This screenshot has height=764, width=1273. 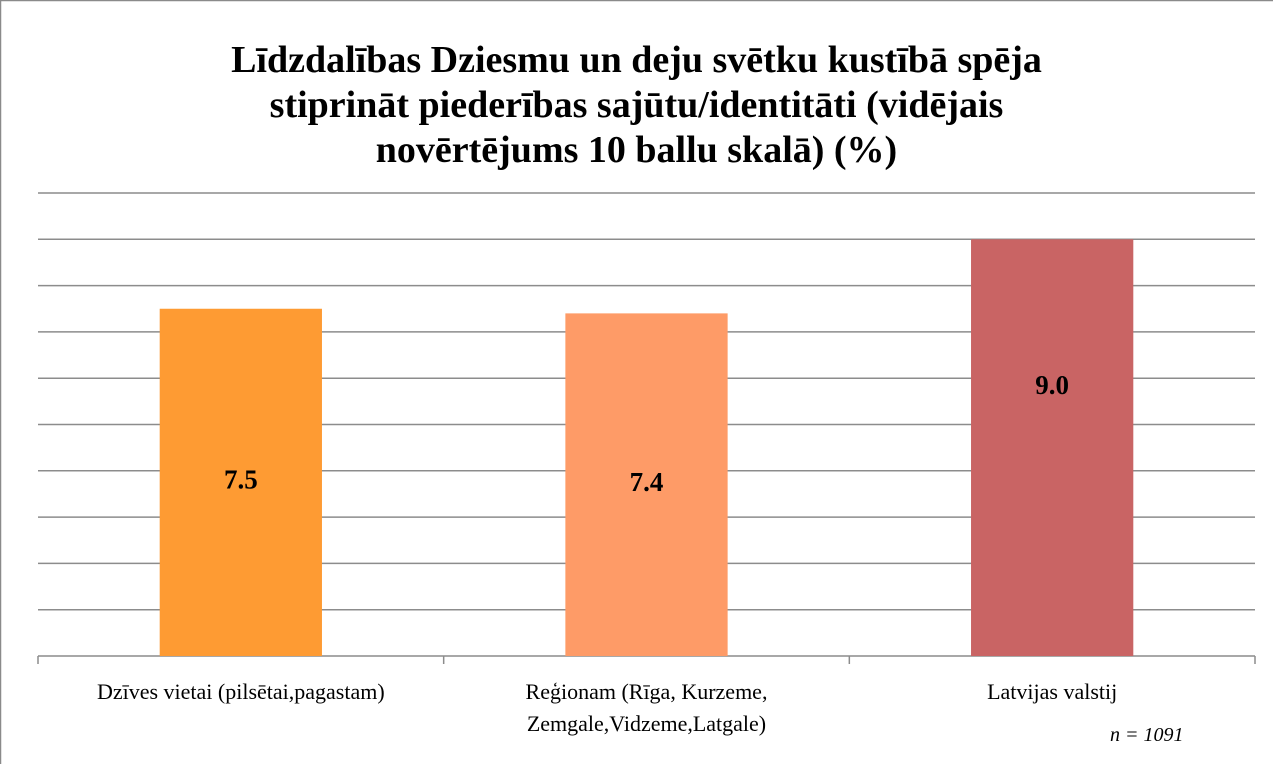 I want to click on data-label: 7.5, so click(x=241, y=480).